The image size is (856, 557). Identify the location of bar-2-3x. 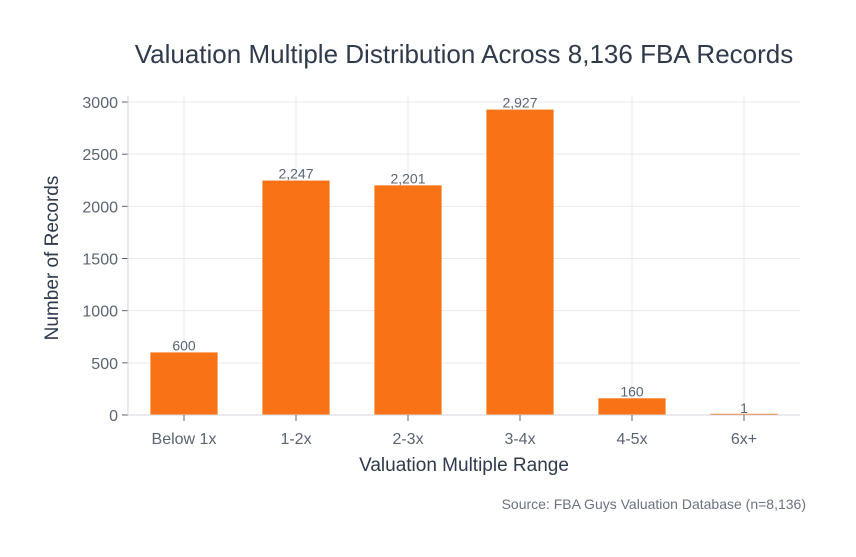
(408, 300).